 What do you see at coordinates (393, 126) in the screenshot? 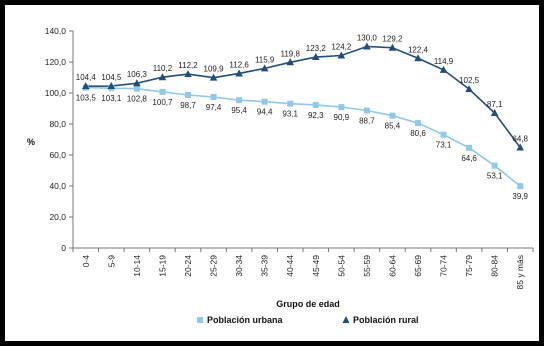
I see `urban-data-label: 85,4` at bounding box center [393, 126].